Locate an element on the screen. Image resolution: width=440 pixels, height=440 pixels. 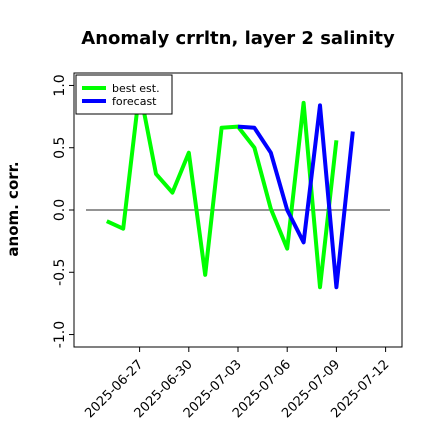
legend: best est.forecast is located at coordinates (124, 94).